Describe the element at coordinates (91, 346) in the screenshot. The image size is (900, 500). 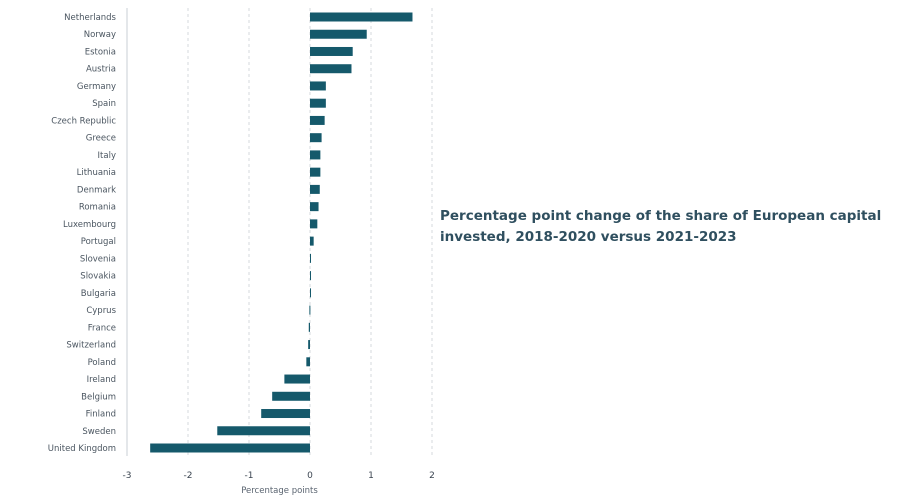
I see `category-label: Switzerland` at that location.